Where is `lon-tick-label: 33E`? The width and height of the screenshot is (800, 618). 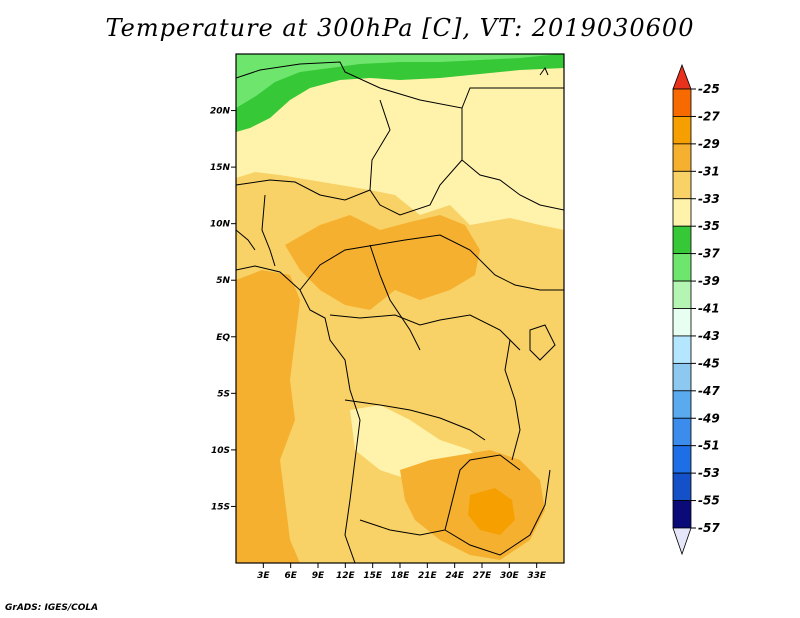
lon-tick-label: 33E is located at coordinates (537, 576).